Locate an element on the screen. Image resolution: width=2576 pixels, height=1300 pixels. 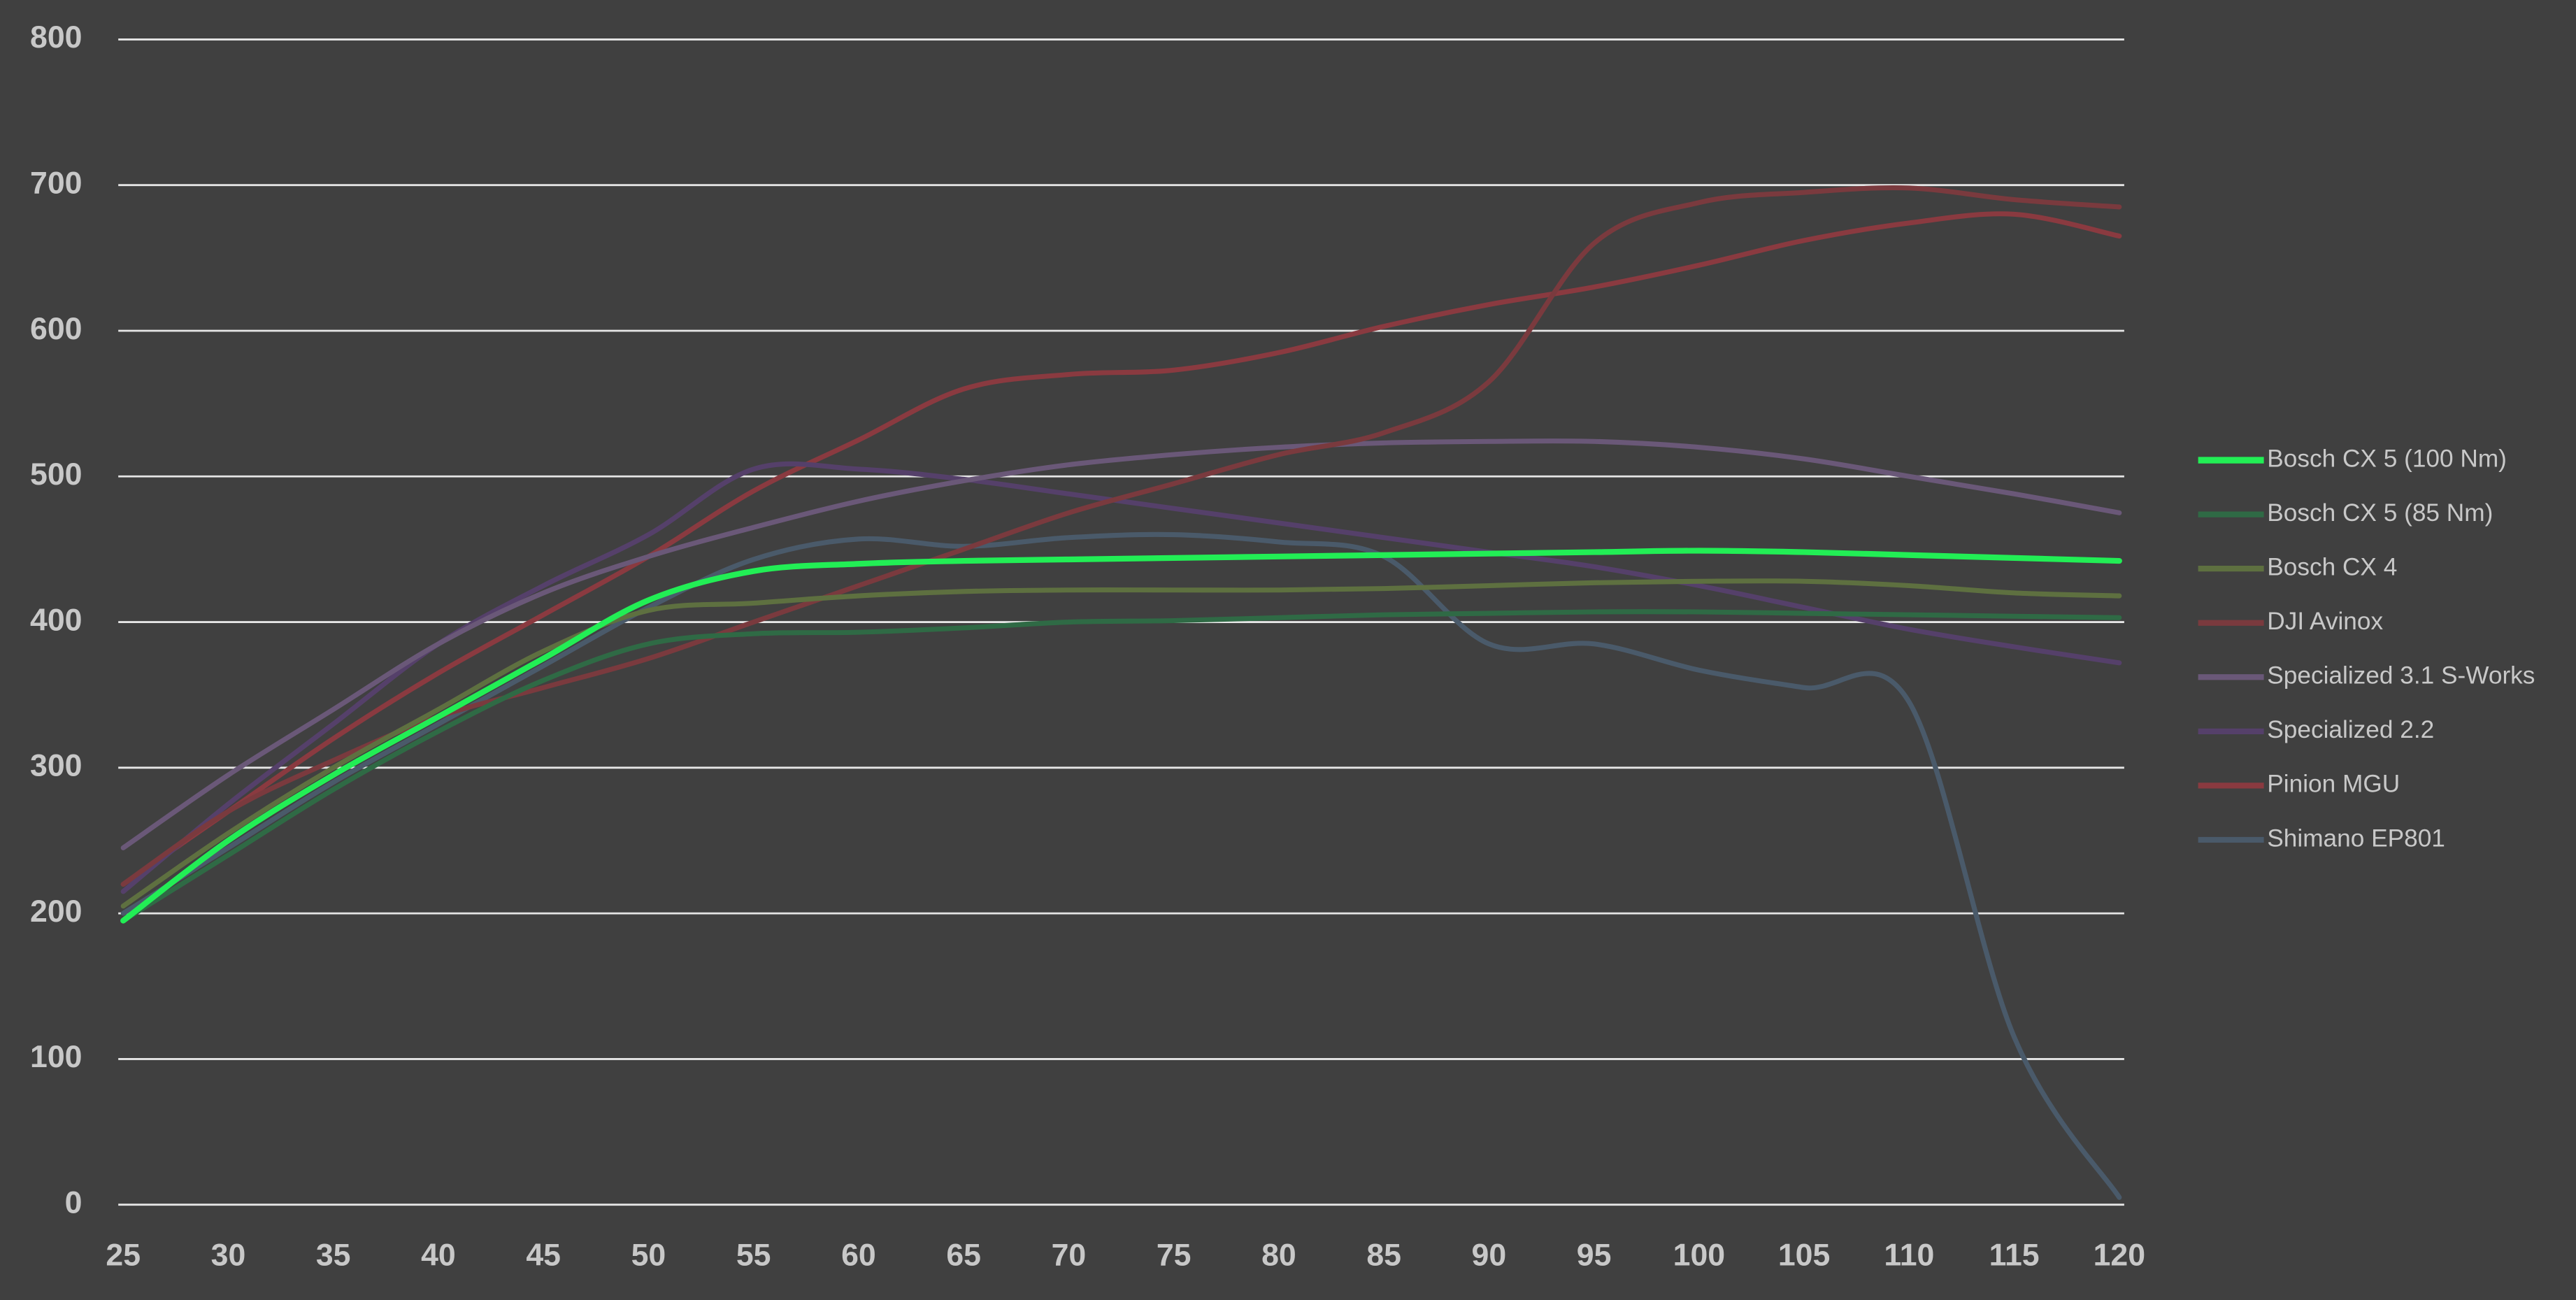
legend-label: Specialized 2.2 is located at coordinates (2350, 729).